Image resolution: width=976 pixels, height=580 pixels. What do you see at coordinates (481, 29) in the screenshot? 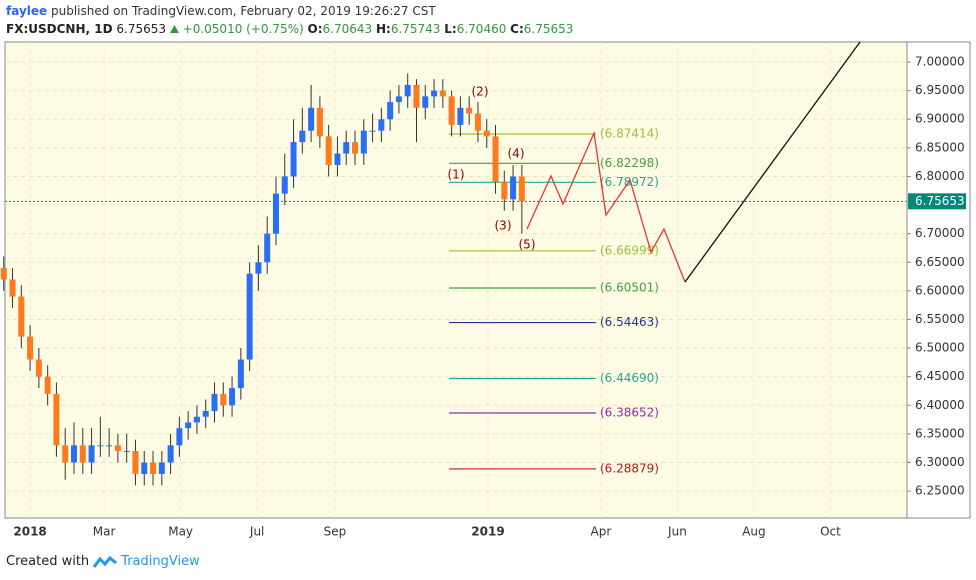
I see `l: 6.70460` at bounding box center [481, 29].